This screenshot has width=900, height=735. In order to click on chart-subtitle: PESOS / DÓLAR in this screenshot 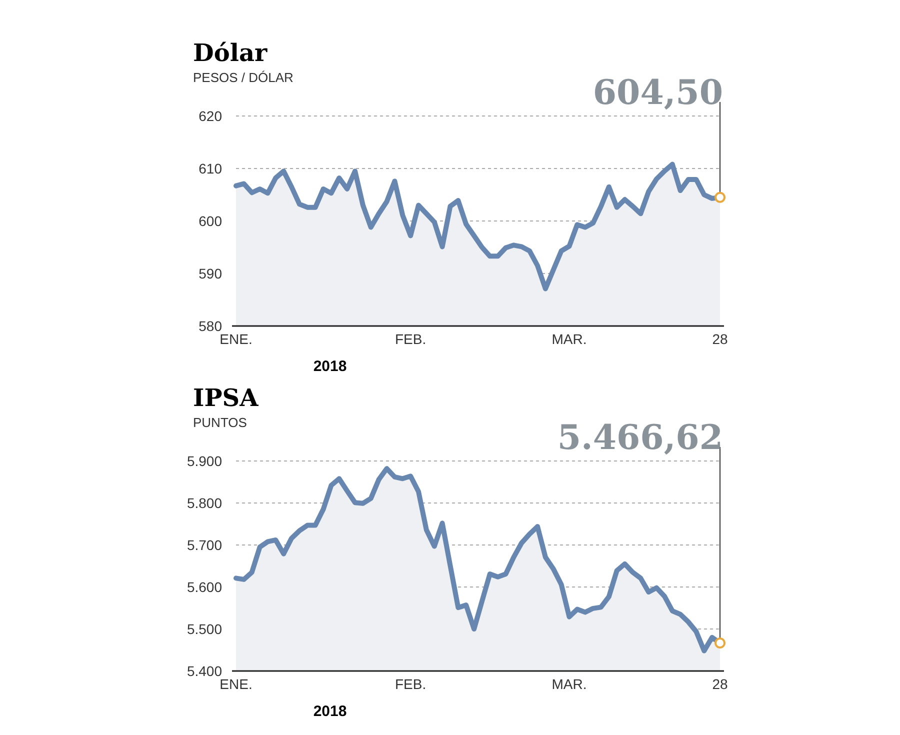, I will do `click(243, 77)`.